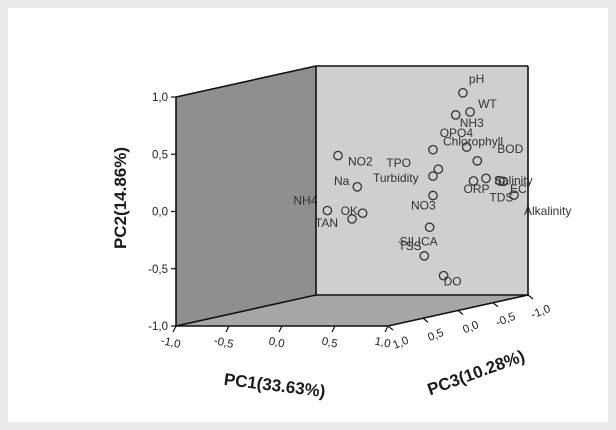 This screenshot has width=616, height=430. I want to click on data-point-turbidity, so click(433, 176).